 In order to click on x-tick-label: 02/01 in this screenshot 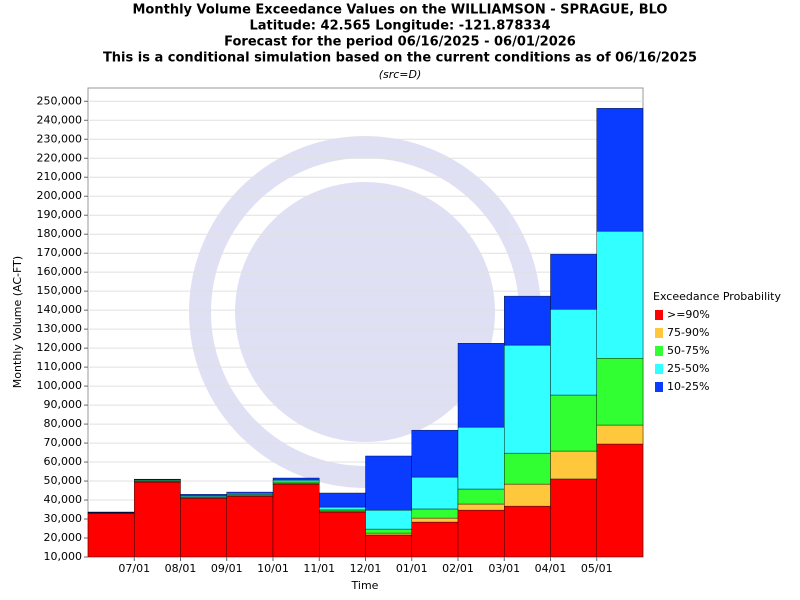, I will do `click(458, 568)`.